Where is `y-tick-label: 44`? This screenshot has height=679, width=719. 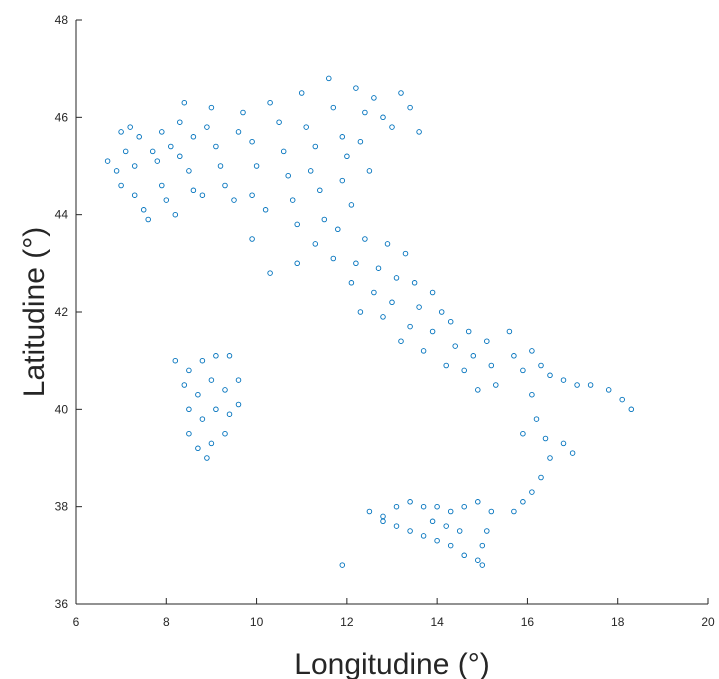 y-tick-label: 44 is located at coordinates (62, 215).